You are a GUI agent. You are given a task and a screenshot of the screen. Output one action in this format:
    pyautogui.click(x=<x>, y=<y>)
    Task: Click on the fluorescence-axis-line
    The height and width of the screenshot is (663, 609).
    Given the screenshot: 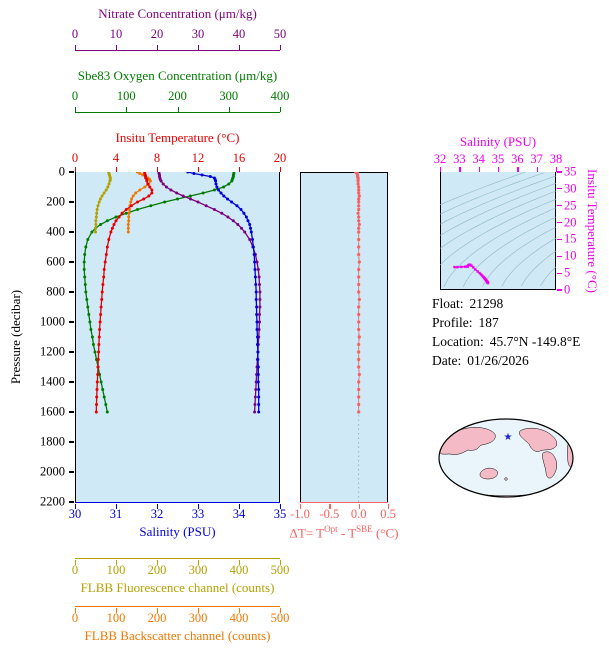 What is the action you would take?
    pyautogui.click(x=178, y=561)
    